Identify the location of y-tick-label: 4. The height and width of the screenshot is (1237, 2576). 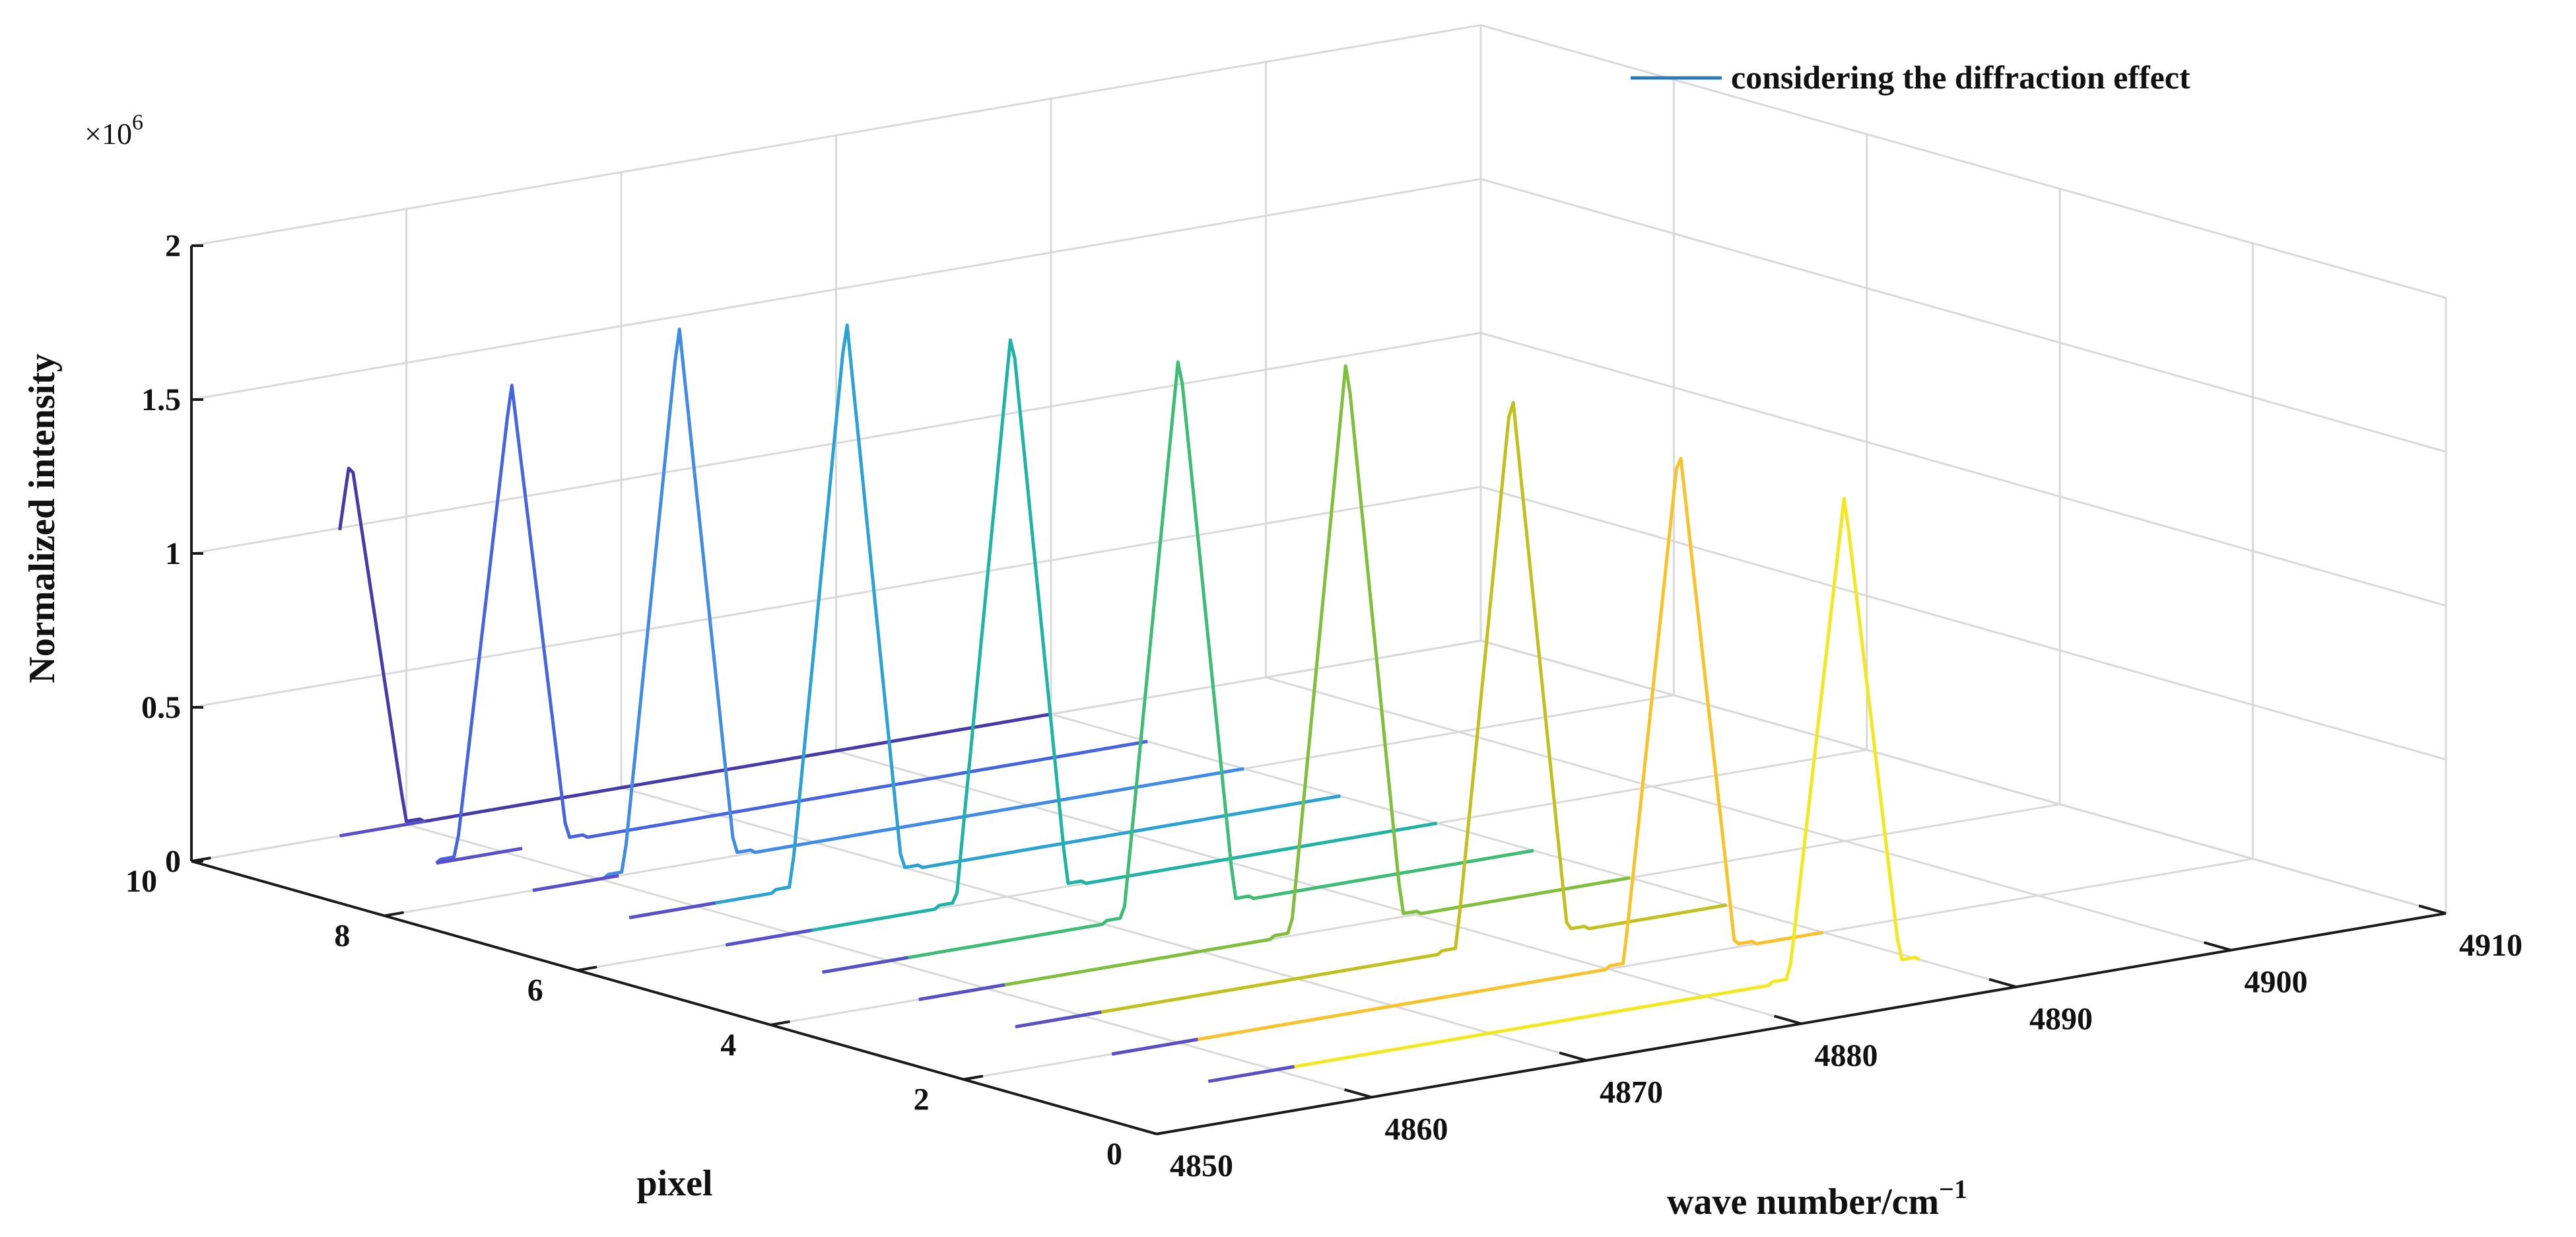
(728, 1045).